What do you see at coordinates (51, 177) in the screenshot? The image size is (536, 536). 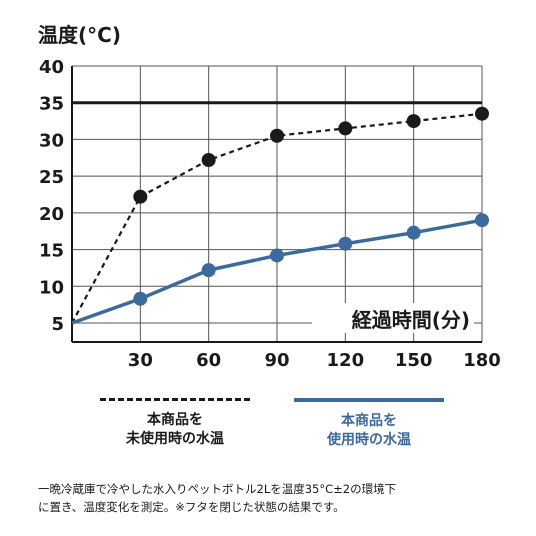 I see `y-tick-label: 25` at bounding box center [51, 177].